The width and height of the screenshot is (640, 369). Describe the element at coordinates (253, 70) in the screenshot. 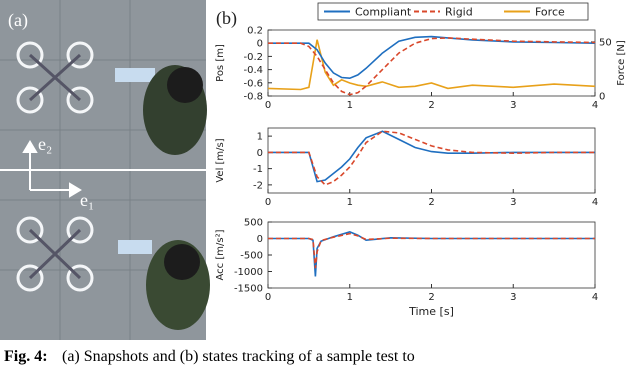

I see `y-tick-label: -0.4` at that location.